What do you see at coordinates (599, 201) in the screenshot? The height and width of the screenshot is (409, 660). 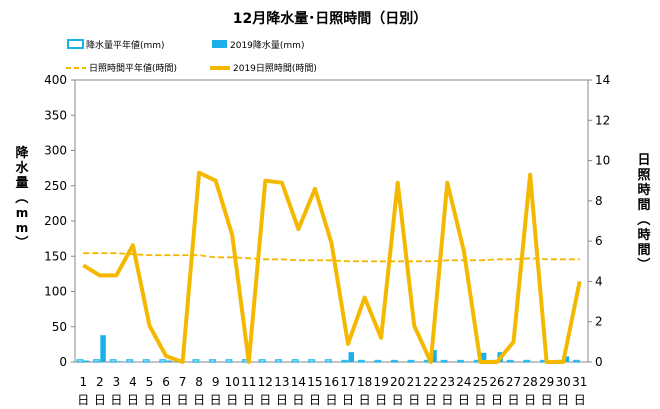 I see `right-tick-label: 8` at bounding box center [599, 201].